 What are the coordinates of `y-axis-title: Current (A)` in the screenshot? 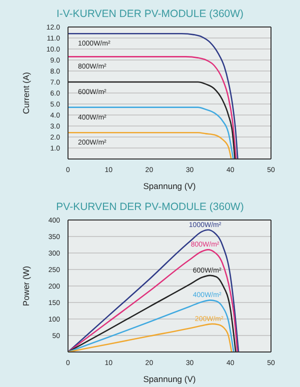 It's located at (26, 93).